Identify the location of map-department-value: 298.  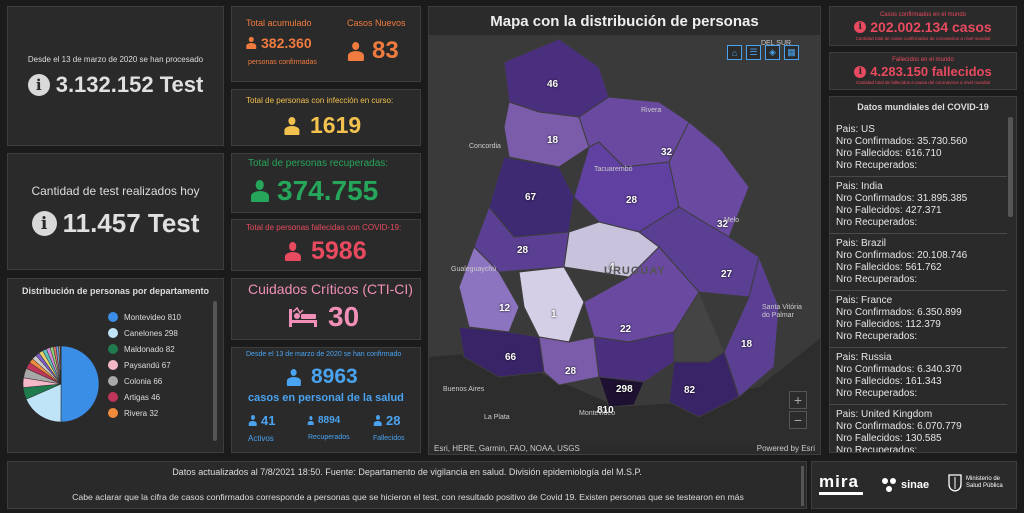
(624, 389).